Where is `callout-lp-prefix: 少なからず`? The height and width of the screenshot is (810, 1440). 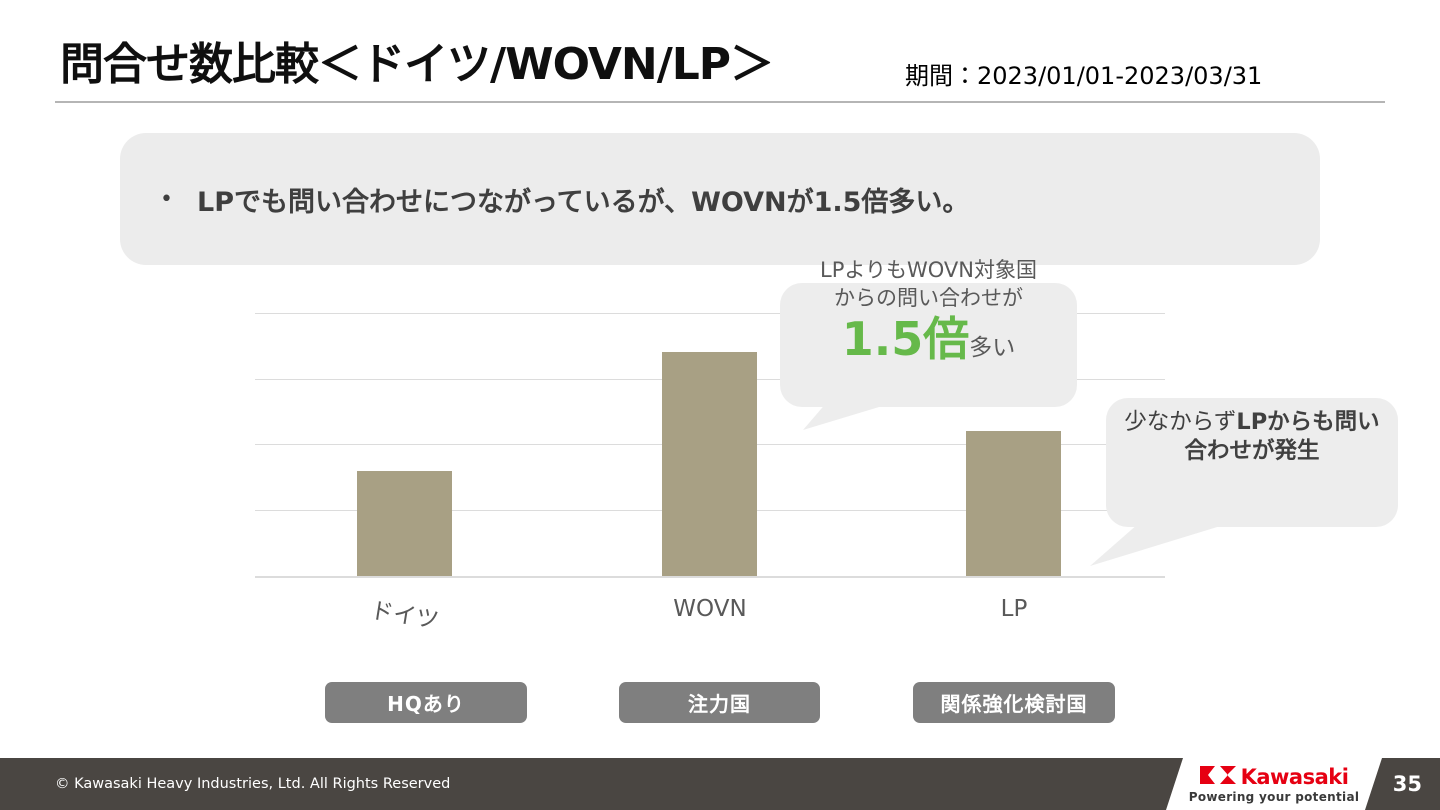 callout-lp-prefix: 少なからず is located at coordinates (1180, 422).